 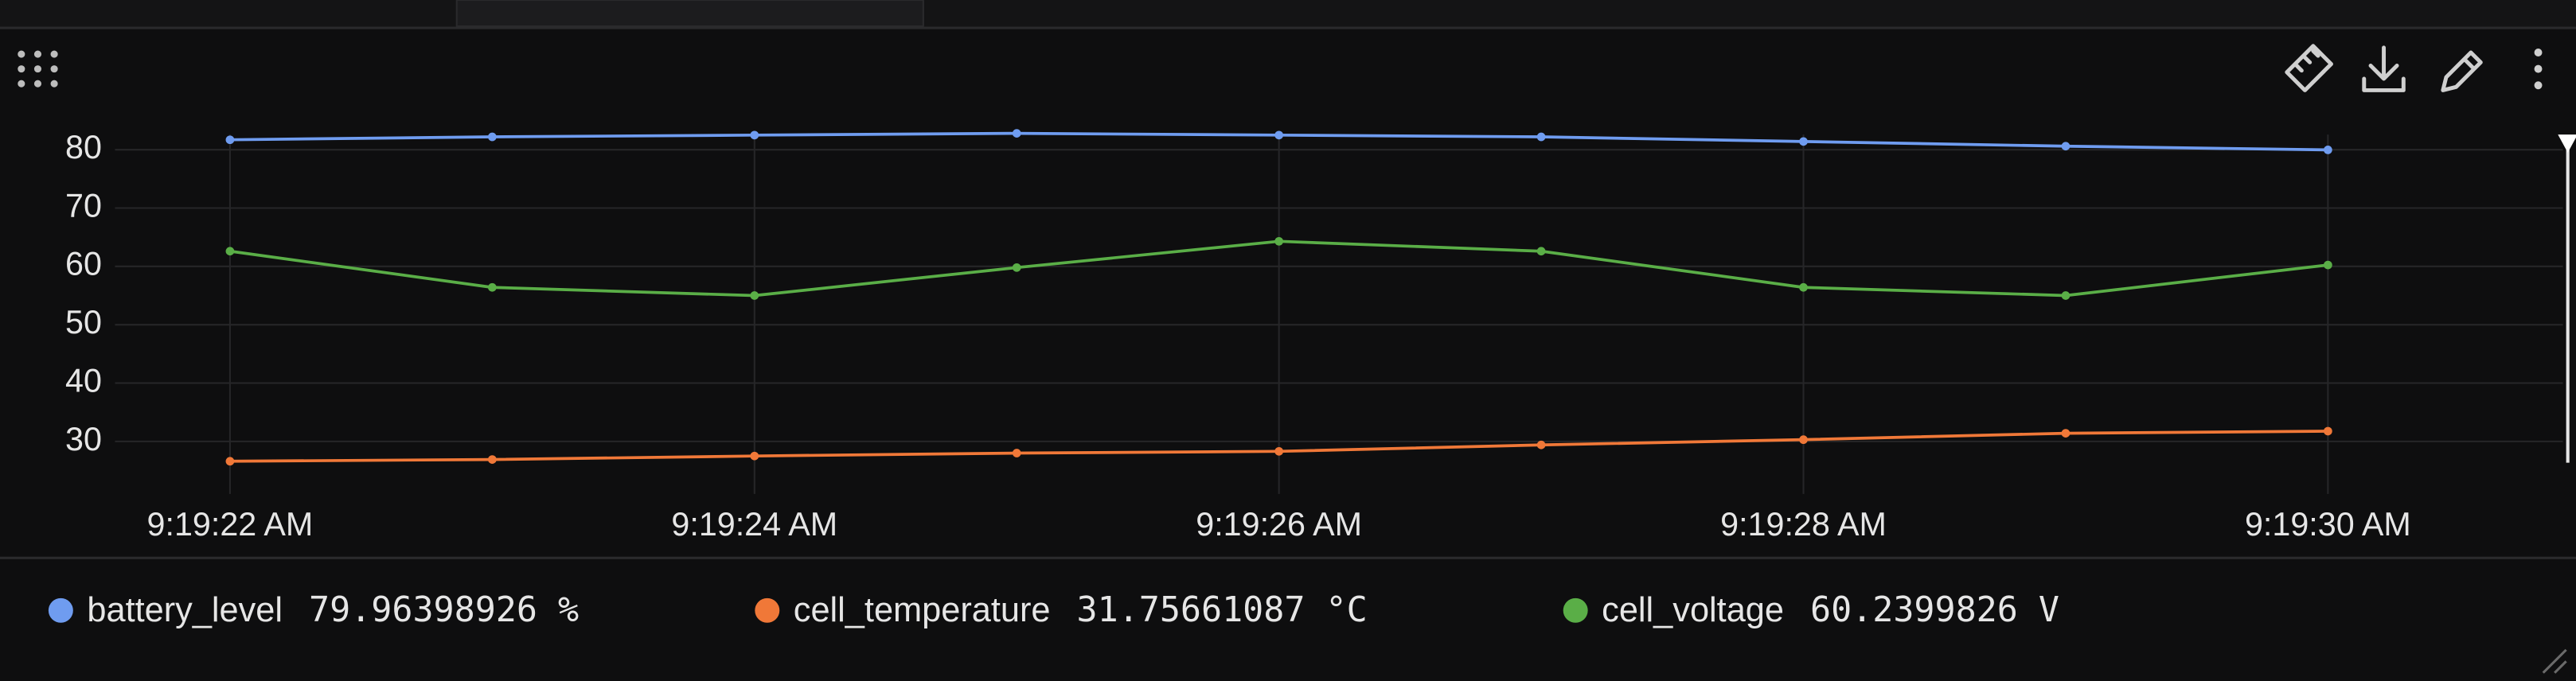 What do you see at coordinates (83, 322) in the screenshot?
I see `y-tick-label: 50` at bounding box center [83, 322].